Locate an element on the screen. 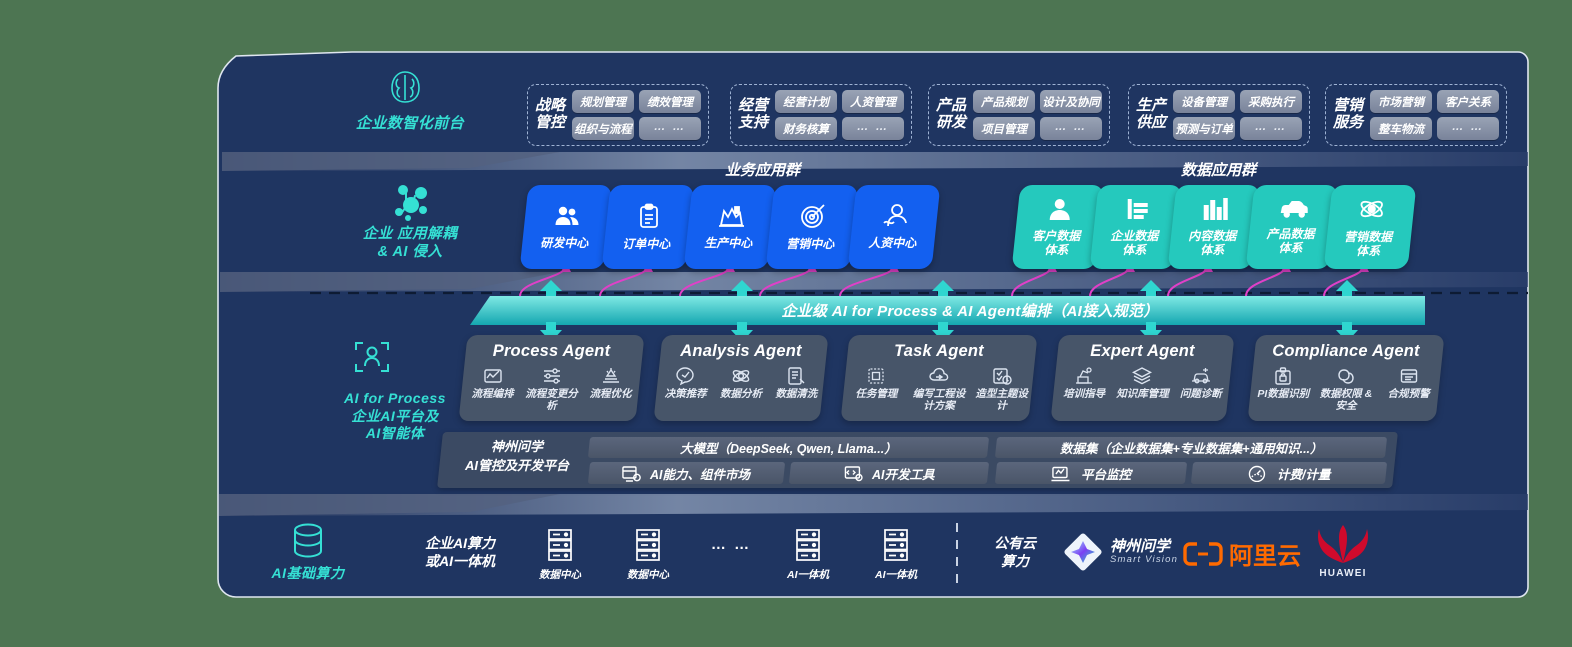 Image resolution: width=1572 pixels, height=647 pixels. agent-function: 编写工程设计方案 is located at coordinates (939, 389).